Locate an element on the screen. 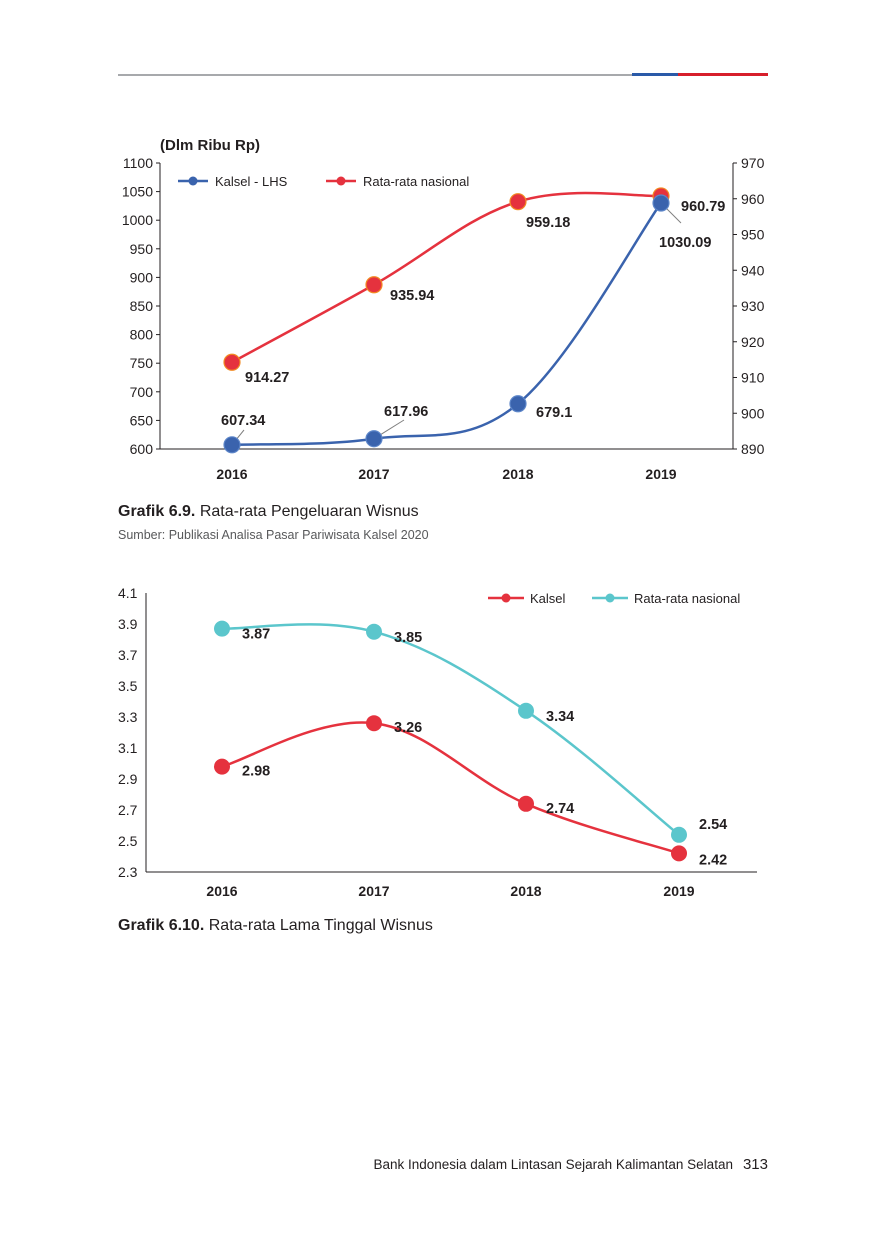 The width and height of the screenshot is (875, 1247). right-tick-label: 920 is located at coordinates (753, 342).